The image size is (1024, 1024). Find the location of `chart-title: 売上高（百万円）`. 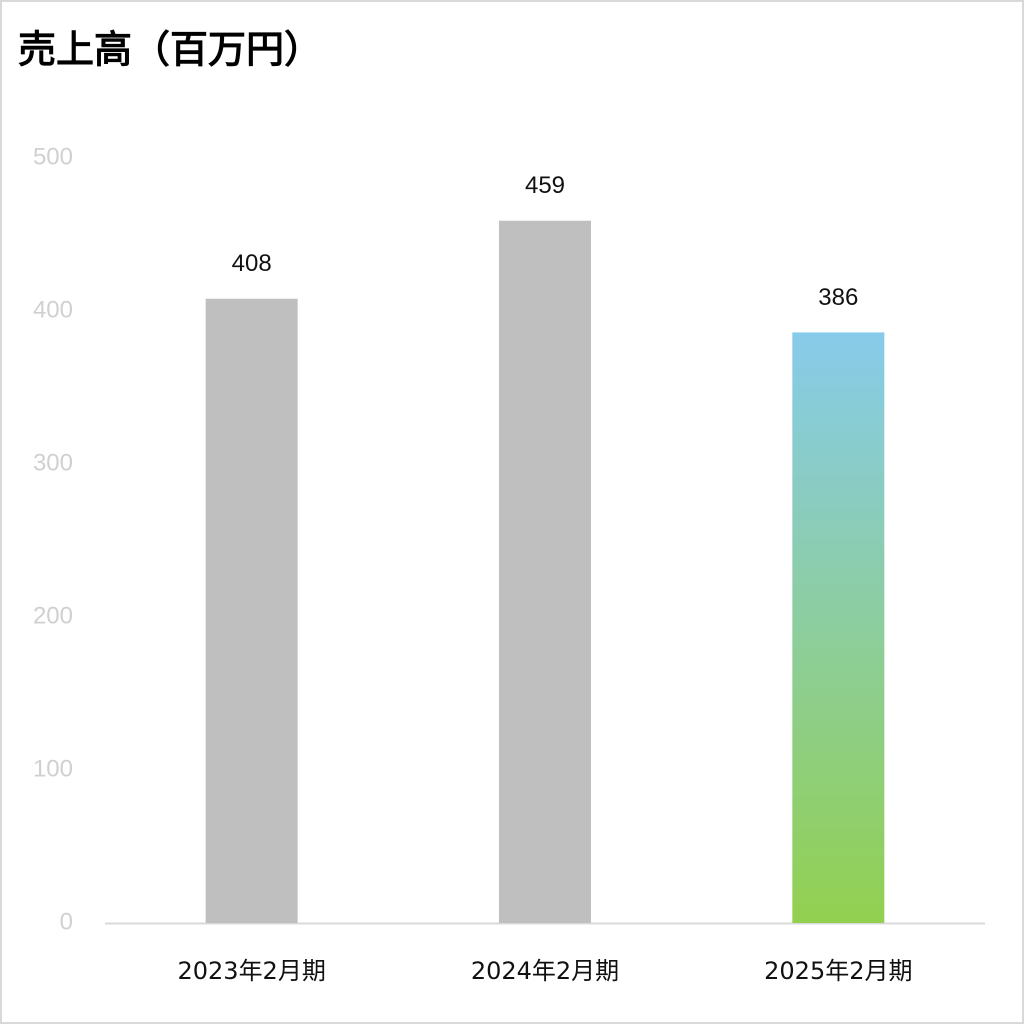

chart-title: 売上高（百万円） is located at coordinates (170, 50).